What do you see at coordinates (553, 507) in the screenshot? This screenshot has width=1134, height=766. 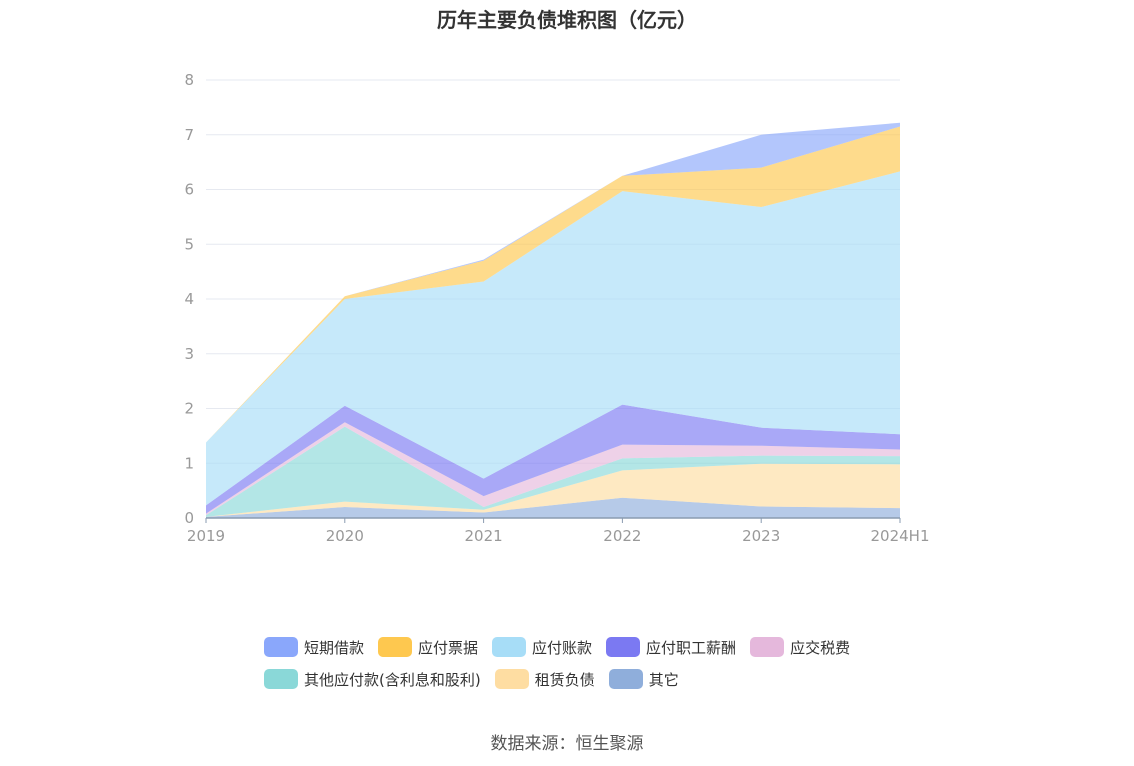 I see `area-series-其它` at bounding box center [553, 507].